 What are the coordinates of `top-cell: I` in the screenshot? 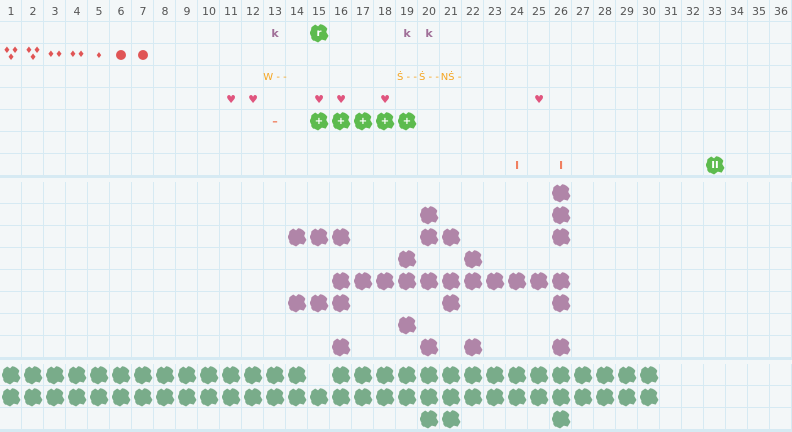 It's located at (561, 165).